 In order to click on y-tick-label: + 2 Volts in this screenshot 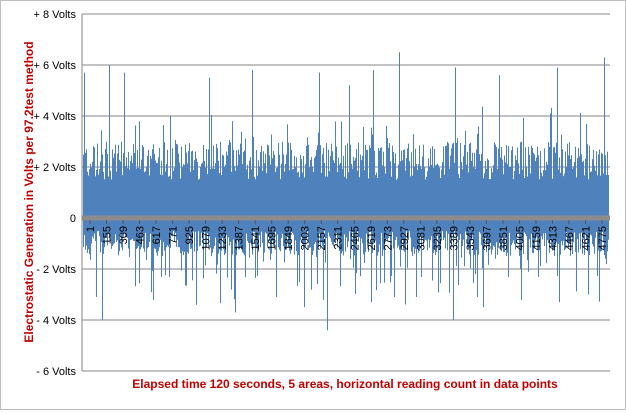, I will do `click(54, 168)`.